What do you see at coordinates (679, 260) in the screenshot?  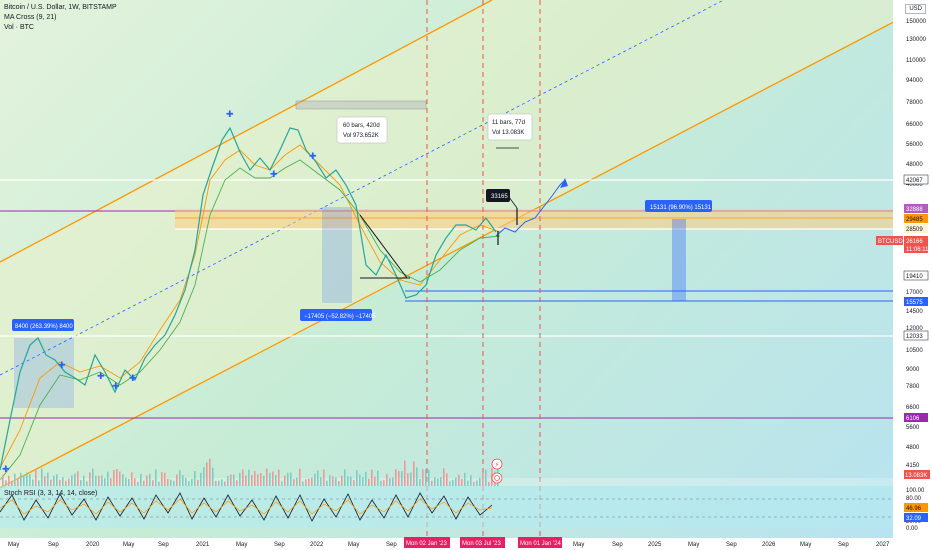 I see `measure-box-right` at bounding box center [679, 260].